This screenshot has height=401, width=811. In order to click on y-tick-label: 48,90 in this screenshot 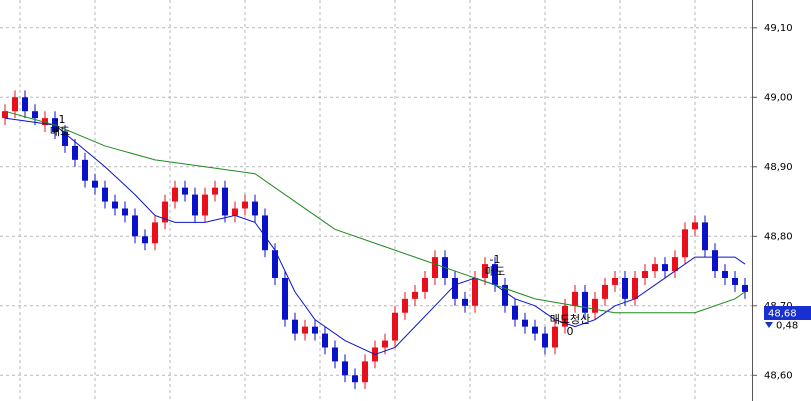, I will do `click(778, 167)`.